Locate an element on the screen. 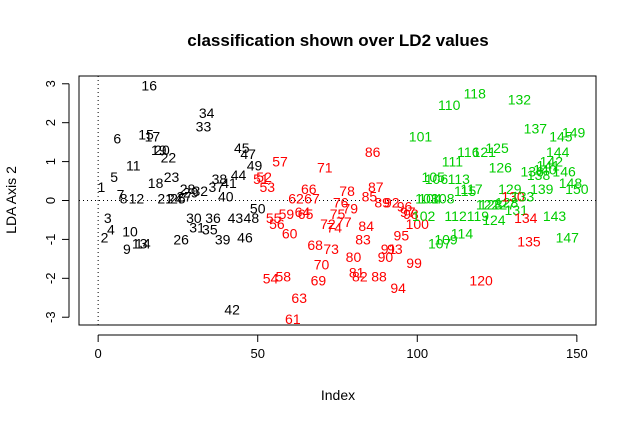  point-label: 71 is located at coordinates (325, 167).